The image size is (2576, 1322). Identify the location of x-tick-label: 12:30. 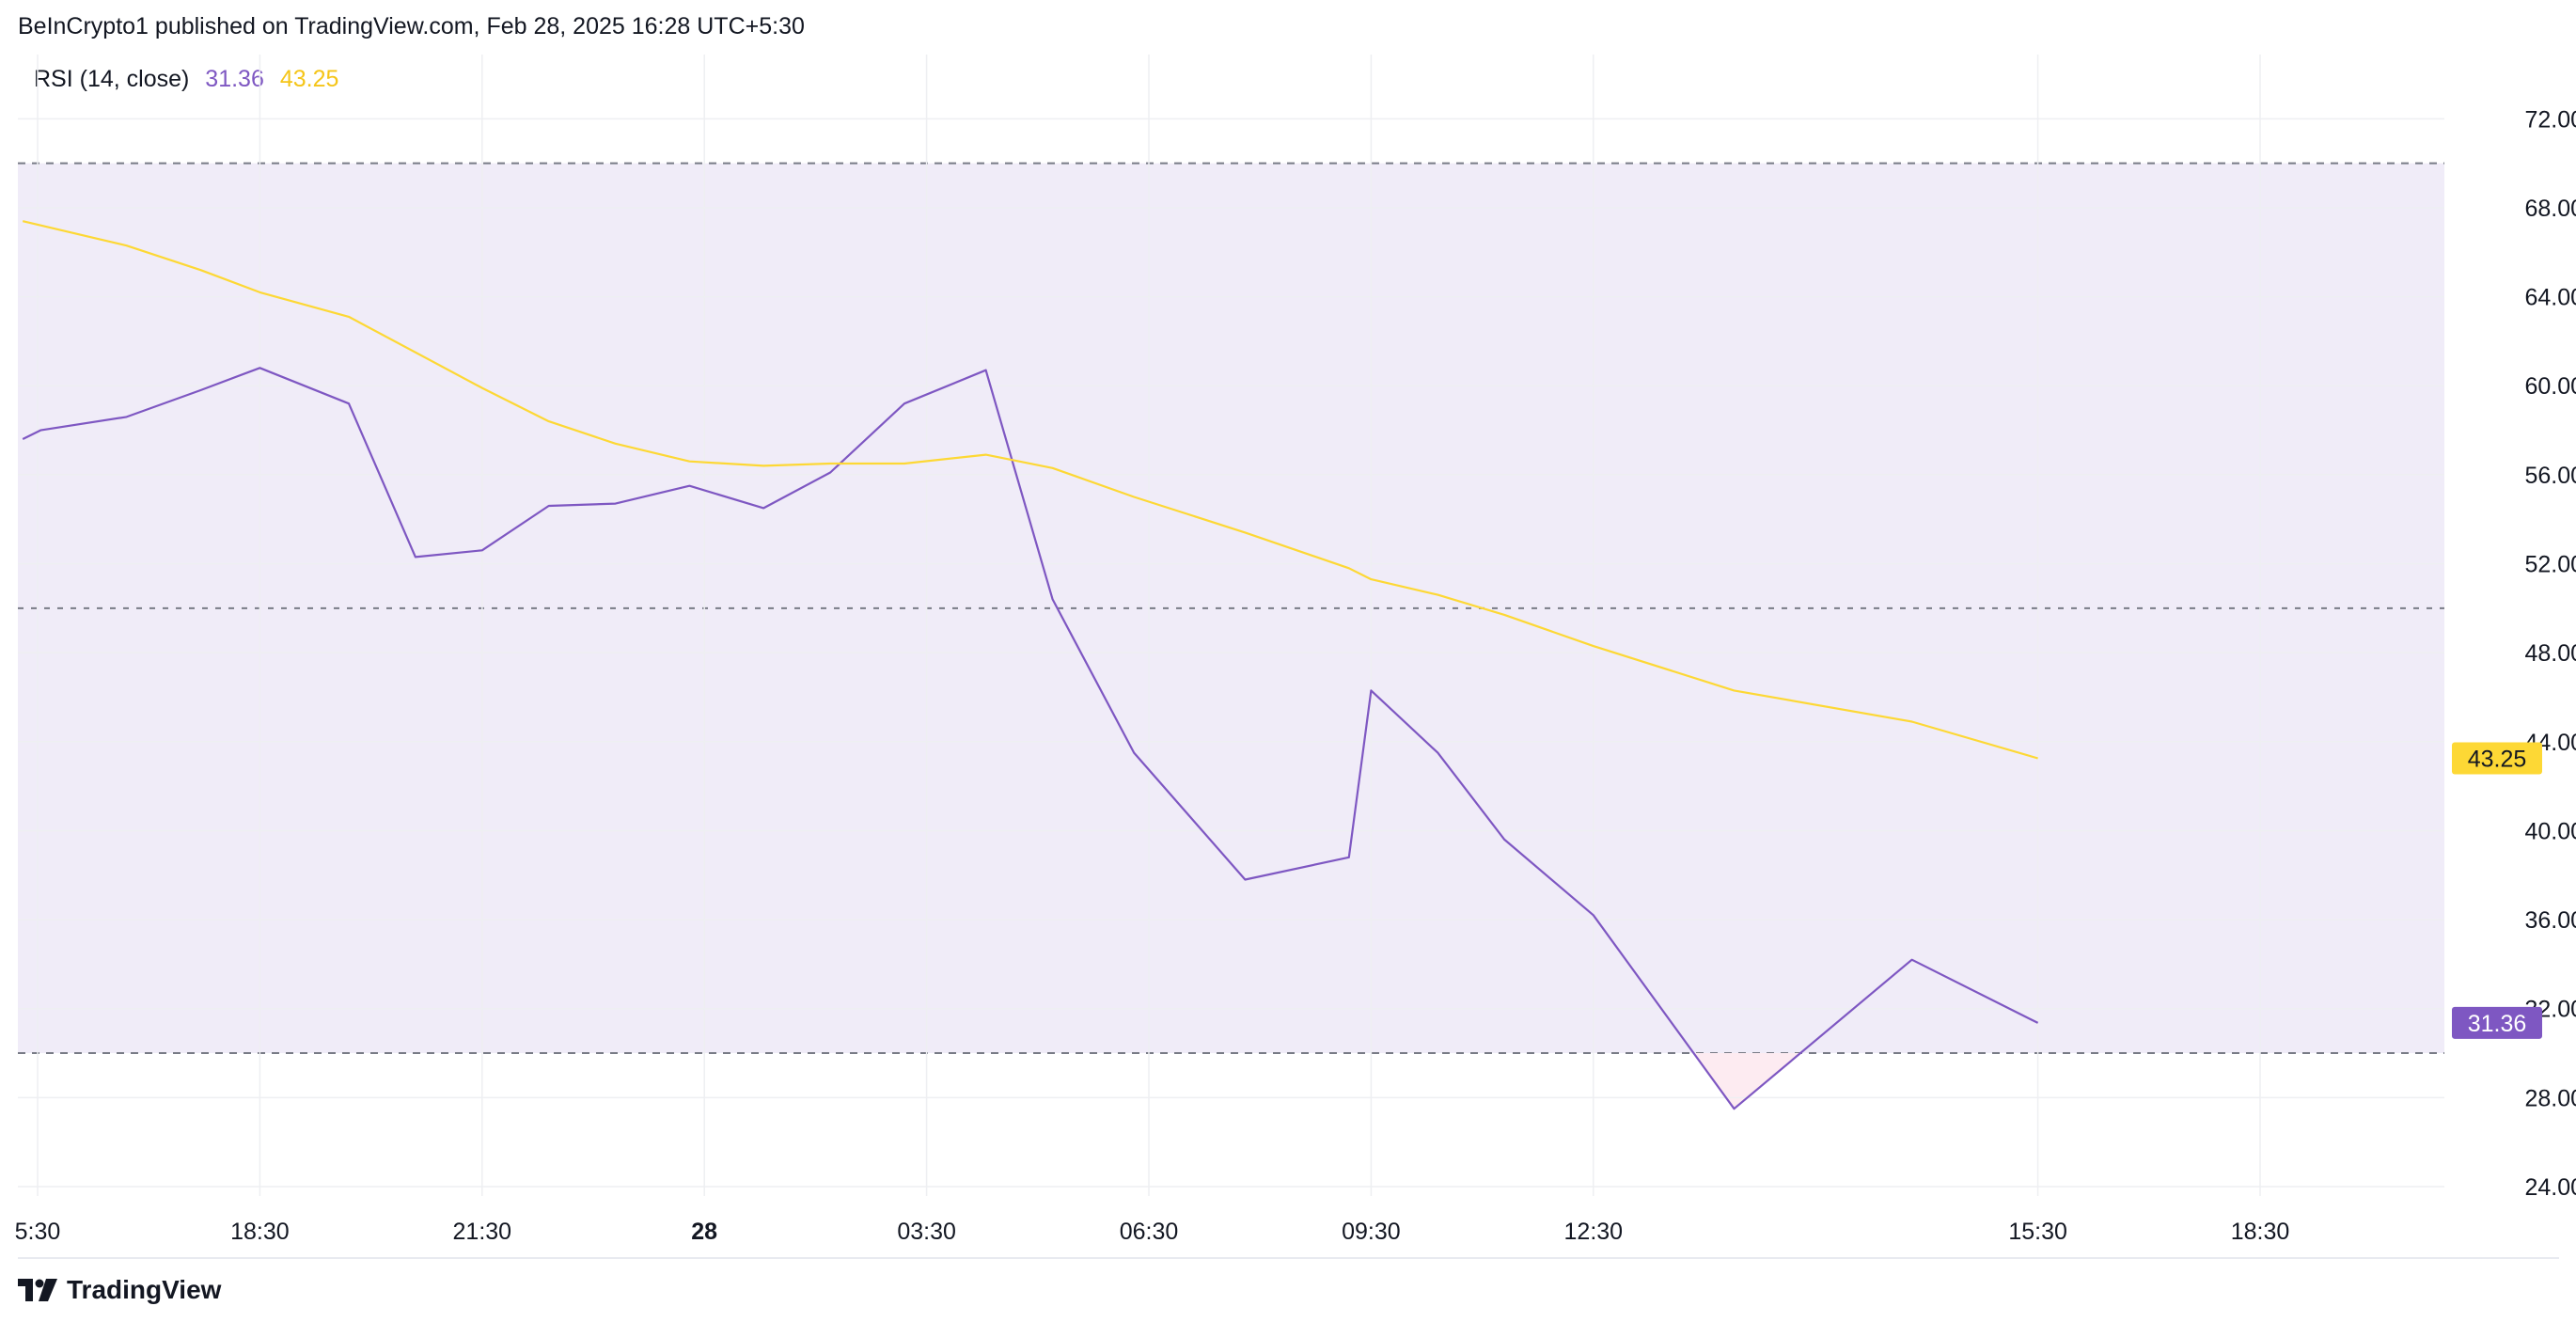
(1594, 1232).